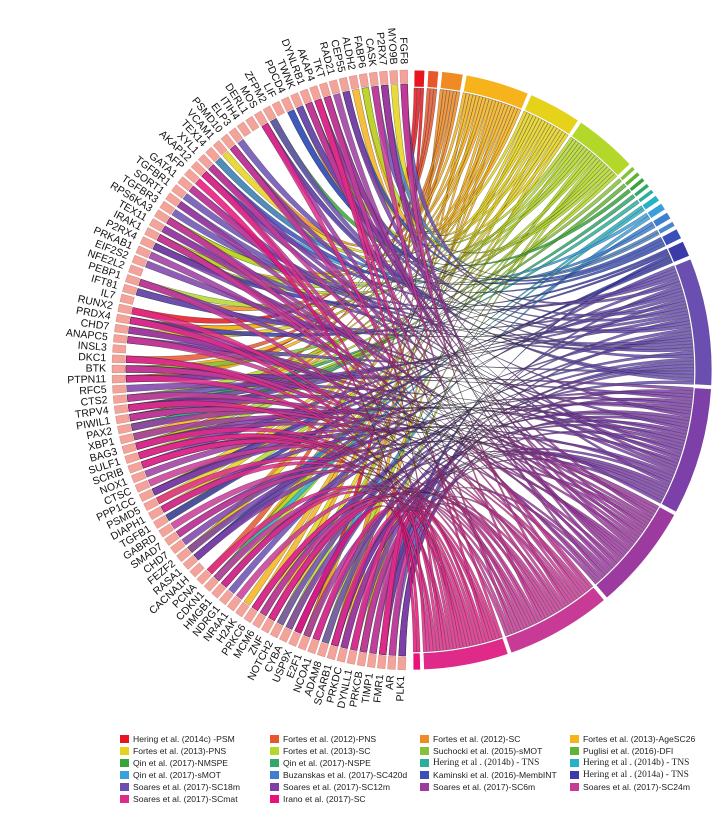  I want to click on legend-label: Buzanskas et al. (2017)-SC420d, so click(345, 775).